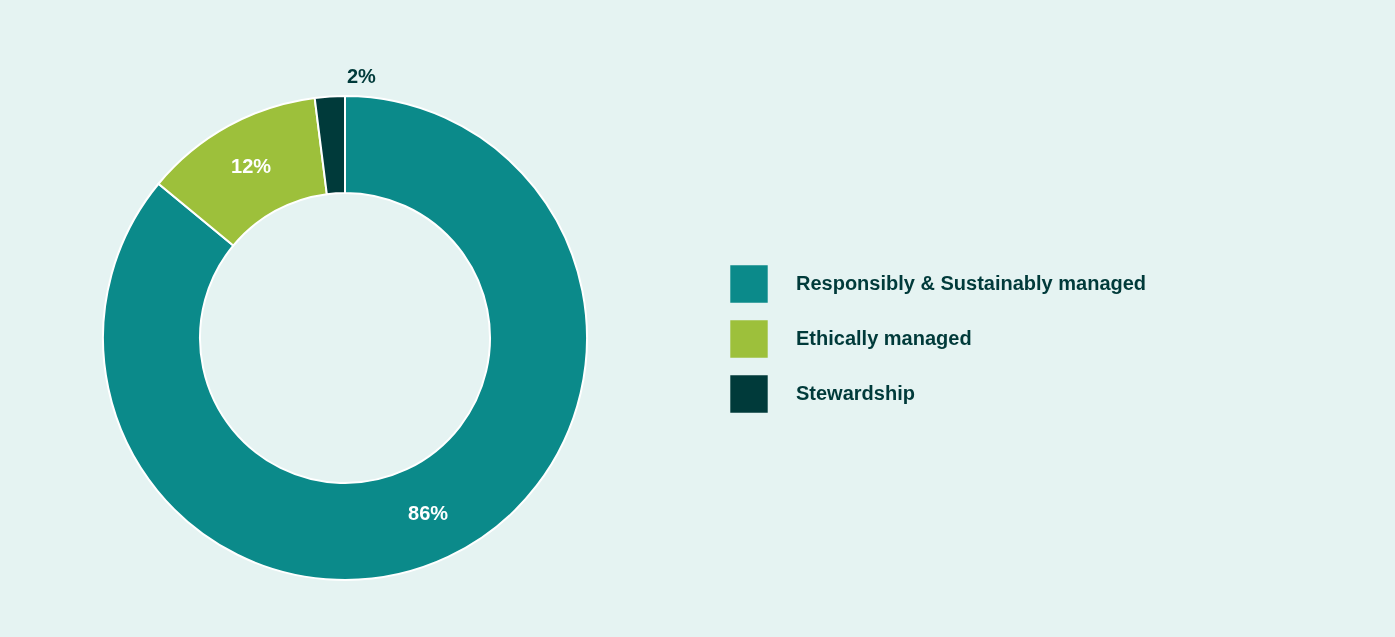 The image size is (1395, 637). I want to click on data-label: 2%, so click(362, 75).